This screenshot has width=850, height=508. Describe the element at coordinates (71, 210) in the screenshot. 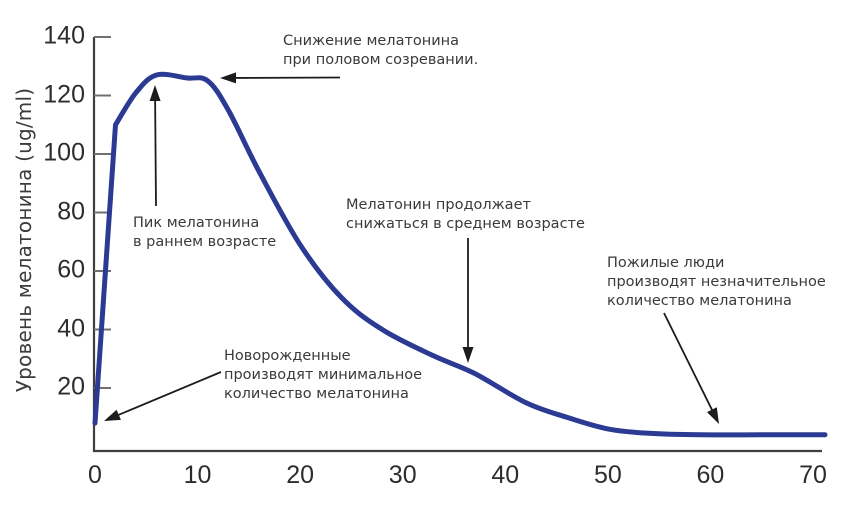

I see `y-tick-label: 80` at that location.